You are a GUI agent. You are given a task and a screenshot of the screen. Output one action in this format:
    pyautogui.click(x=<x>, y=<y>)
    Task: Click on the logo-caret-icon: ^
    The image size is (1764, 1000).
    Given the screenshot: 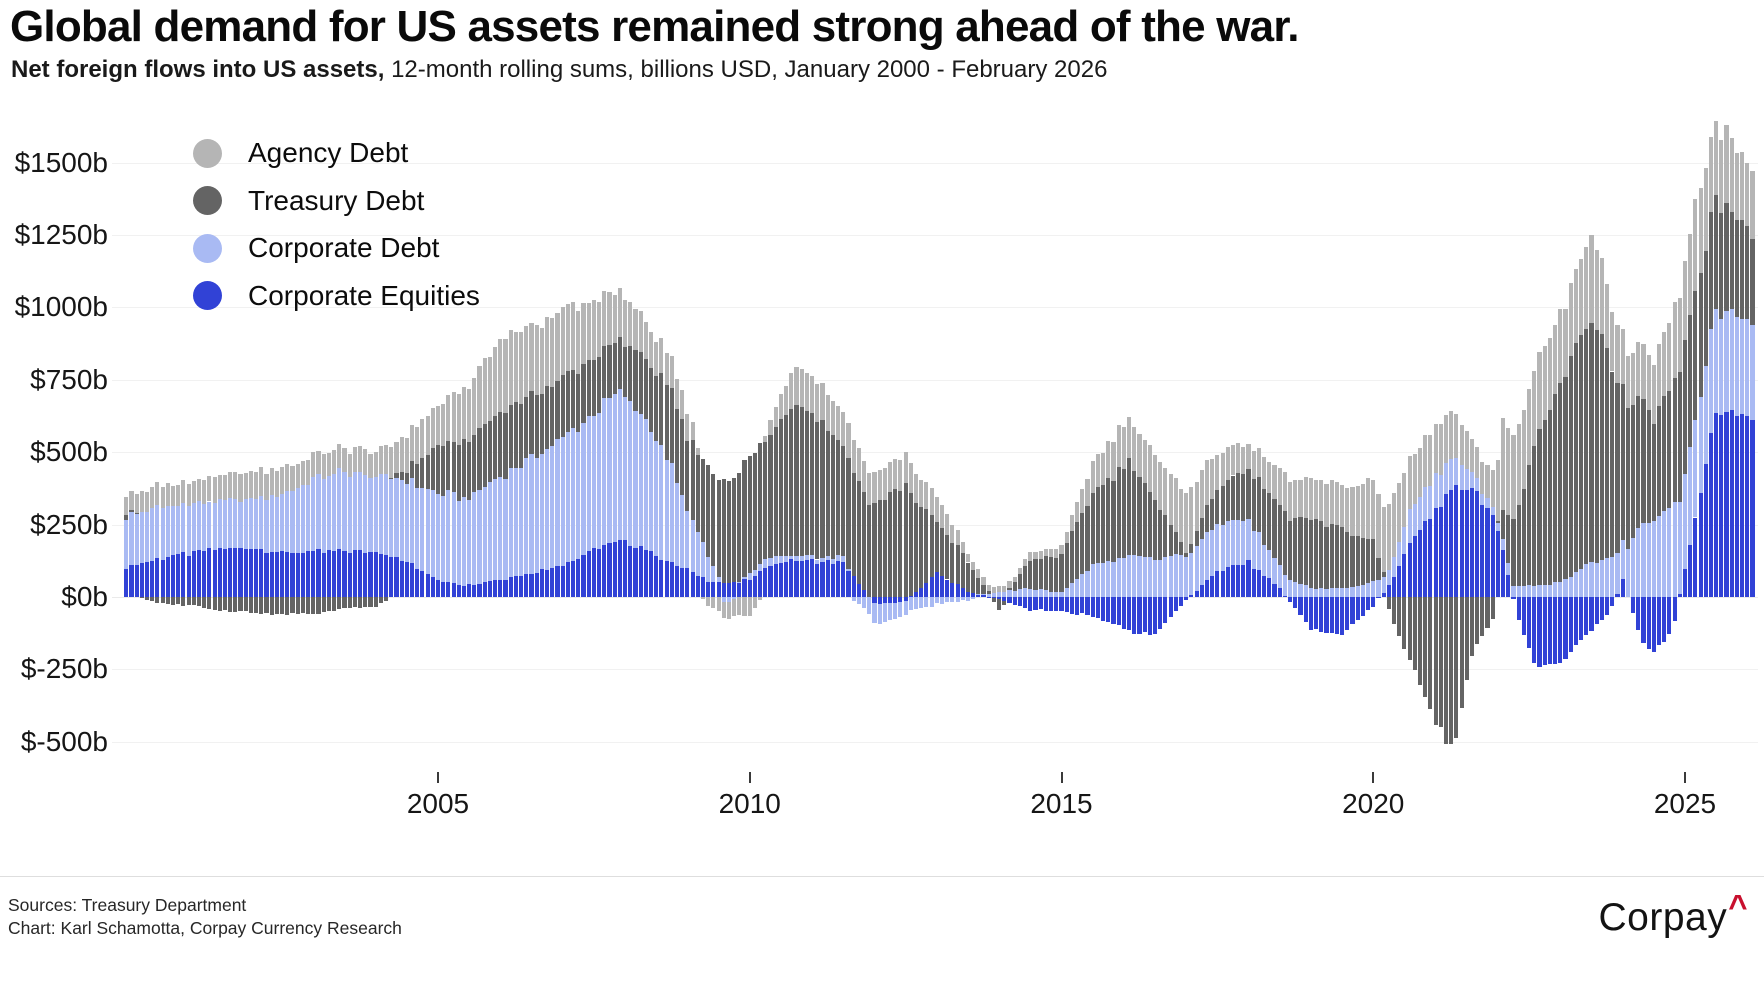 What is the action you would take?
    pyautogui.click(x=1738, y=906)
    